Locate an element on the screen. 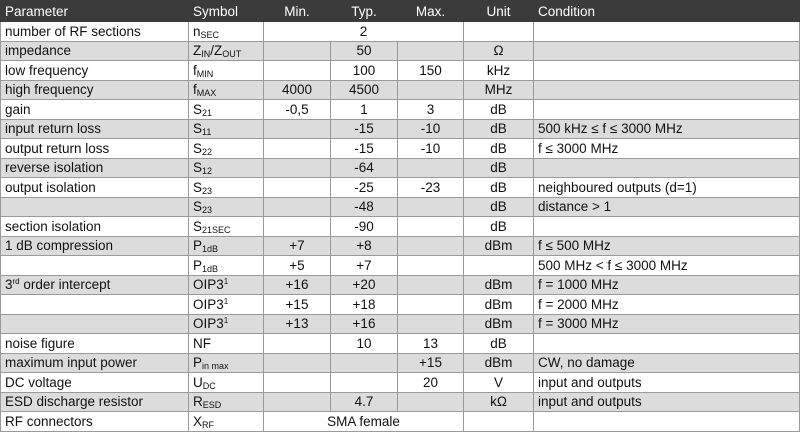 The image size is (800, 432). symbol-cell: OIP31 is located at coordinates (226, 304).